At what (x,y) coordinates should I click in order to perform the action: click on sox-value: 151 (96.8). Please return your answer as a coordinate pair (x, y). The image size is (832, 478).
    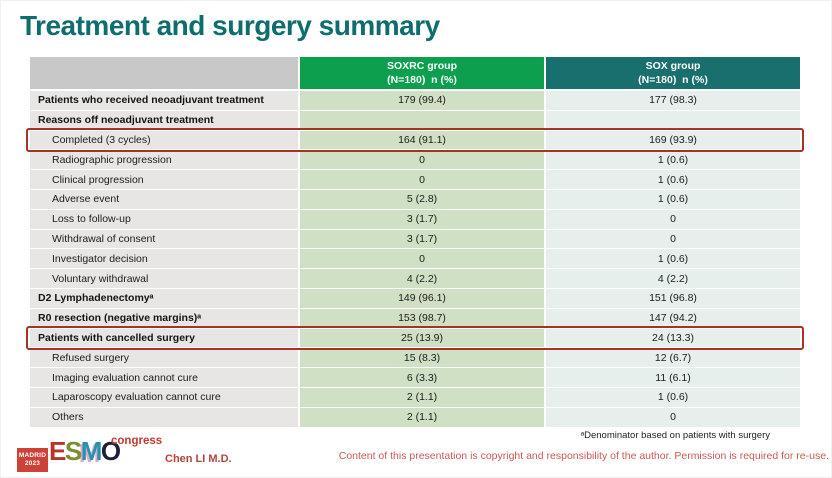
    Looking at the image, I should click on (673, 298).